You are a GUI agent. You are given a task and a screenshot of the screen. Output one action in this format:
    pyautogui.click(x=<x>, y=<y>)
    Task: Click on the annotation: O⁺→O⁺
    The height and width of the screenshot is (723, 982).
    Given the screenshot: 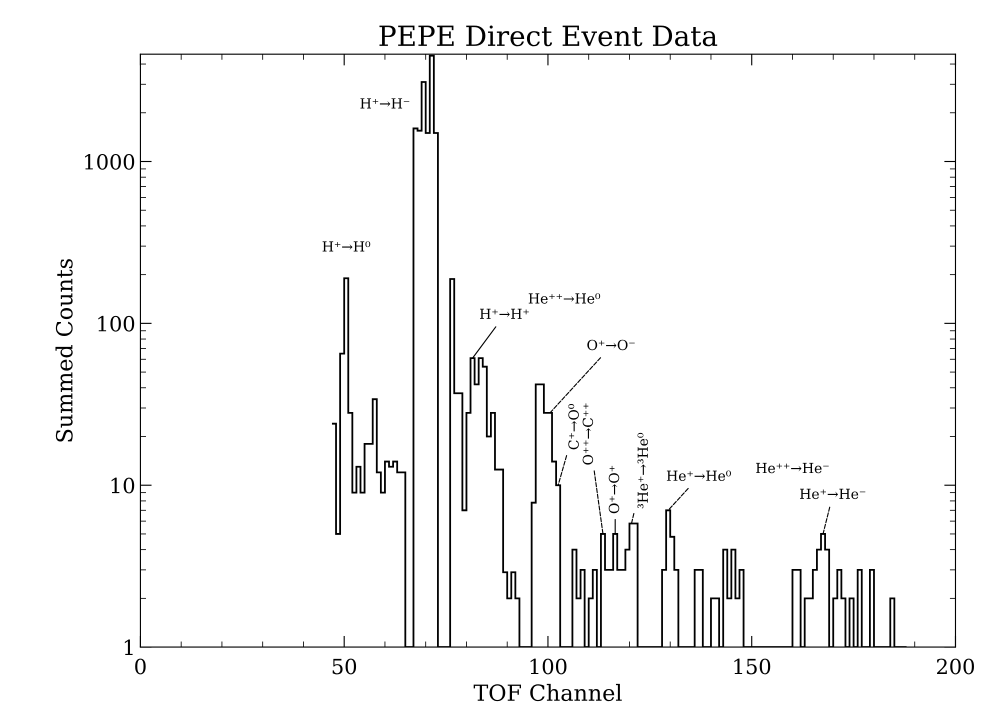 What is the action you would take?
    pyautogui.click(x=614, y=490)
    